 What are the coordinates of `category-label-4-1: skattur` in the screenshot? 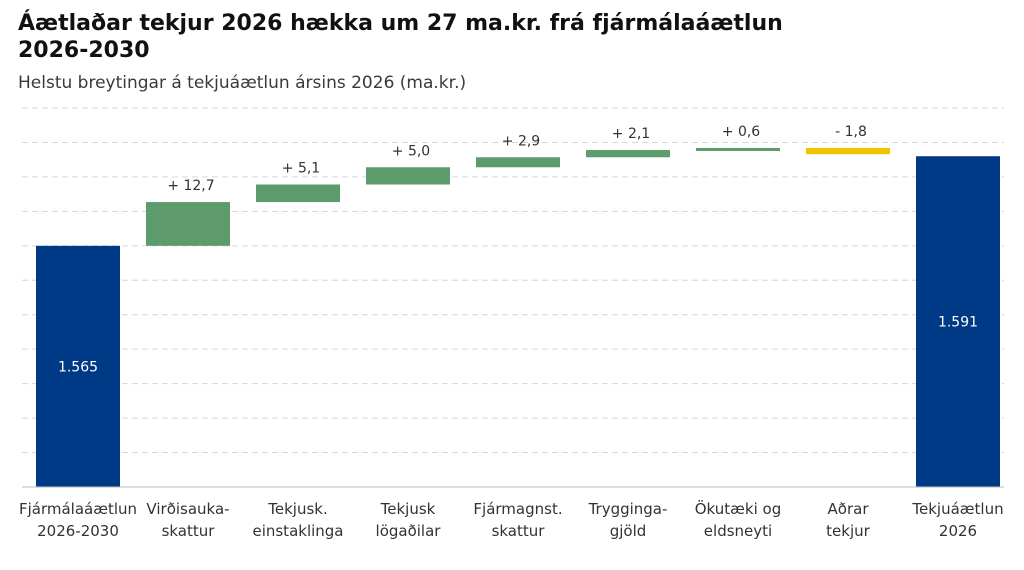 It's located at (519, 531).